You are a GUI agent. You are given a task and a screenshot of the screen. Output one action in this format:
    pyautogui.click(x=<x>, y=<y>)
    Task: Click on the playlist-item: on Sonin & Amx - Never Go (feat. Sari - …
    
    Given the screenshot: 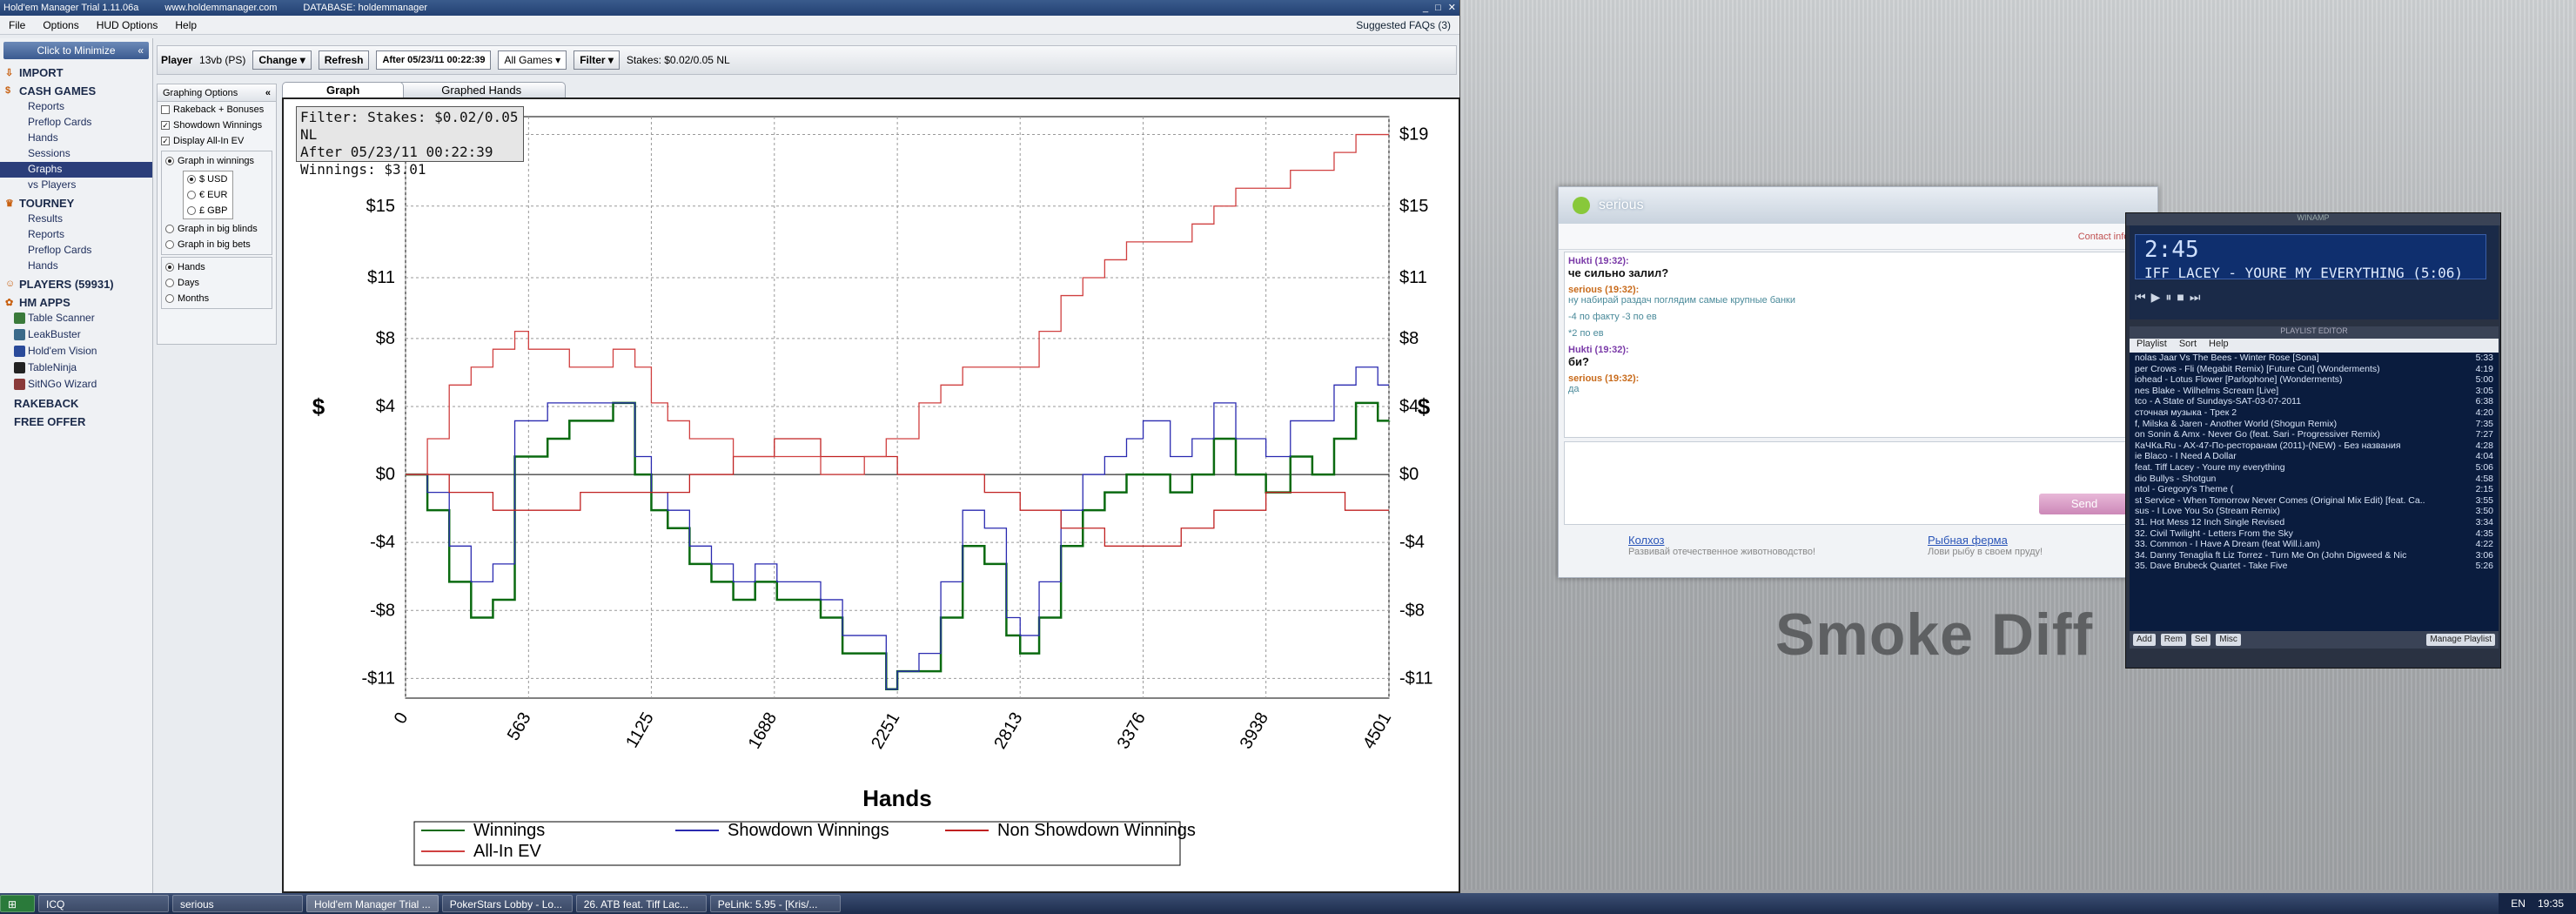 What is the action you would take?
    pyautogui.click(x=2314, y=434)
    